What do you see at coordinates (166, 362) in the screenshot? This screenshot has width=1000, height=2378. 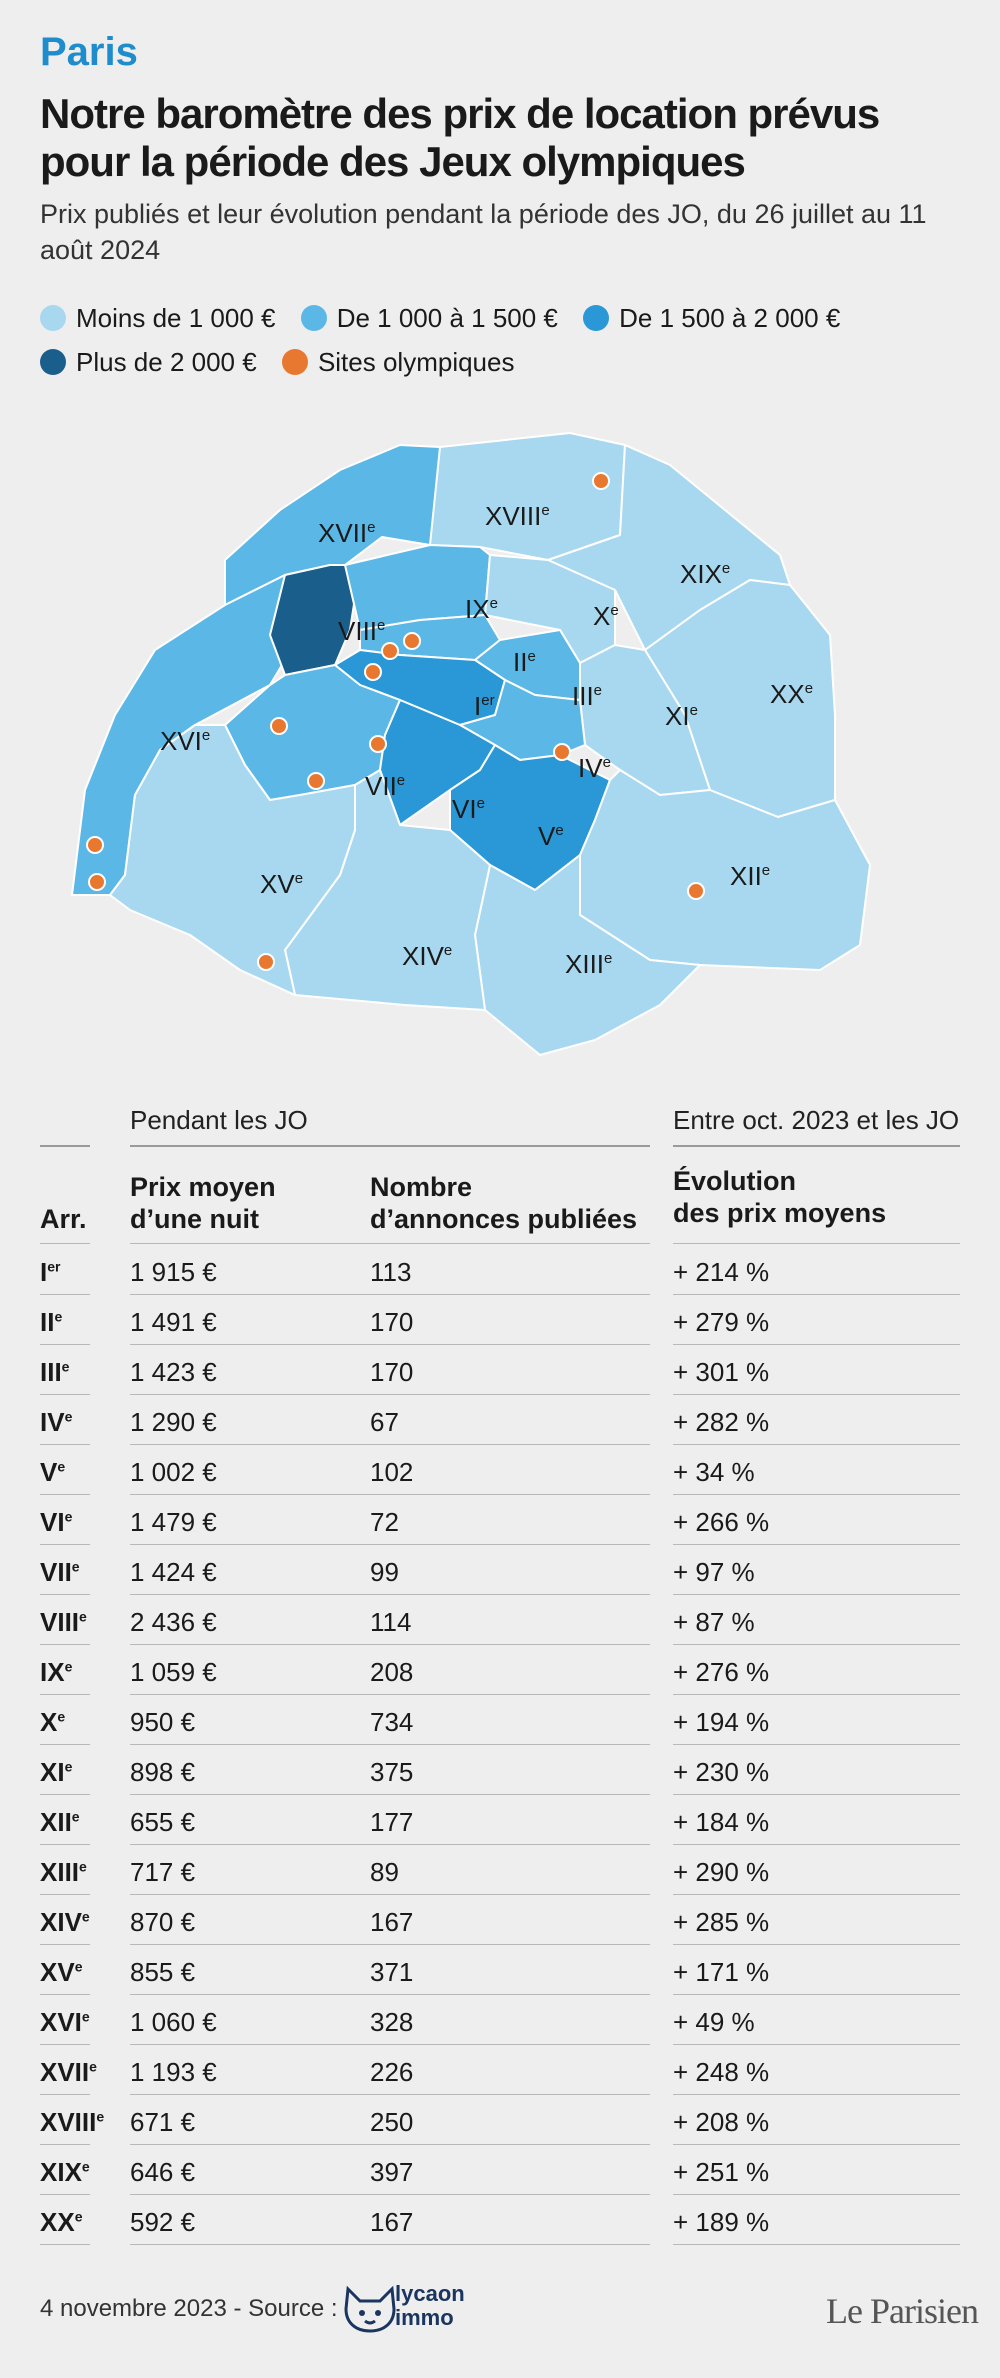 I see `legend-label: Plus de 2 000 €` at bounding box center [166, 362].